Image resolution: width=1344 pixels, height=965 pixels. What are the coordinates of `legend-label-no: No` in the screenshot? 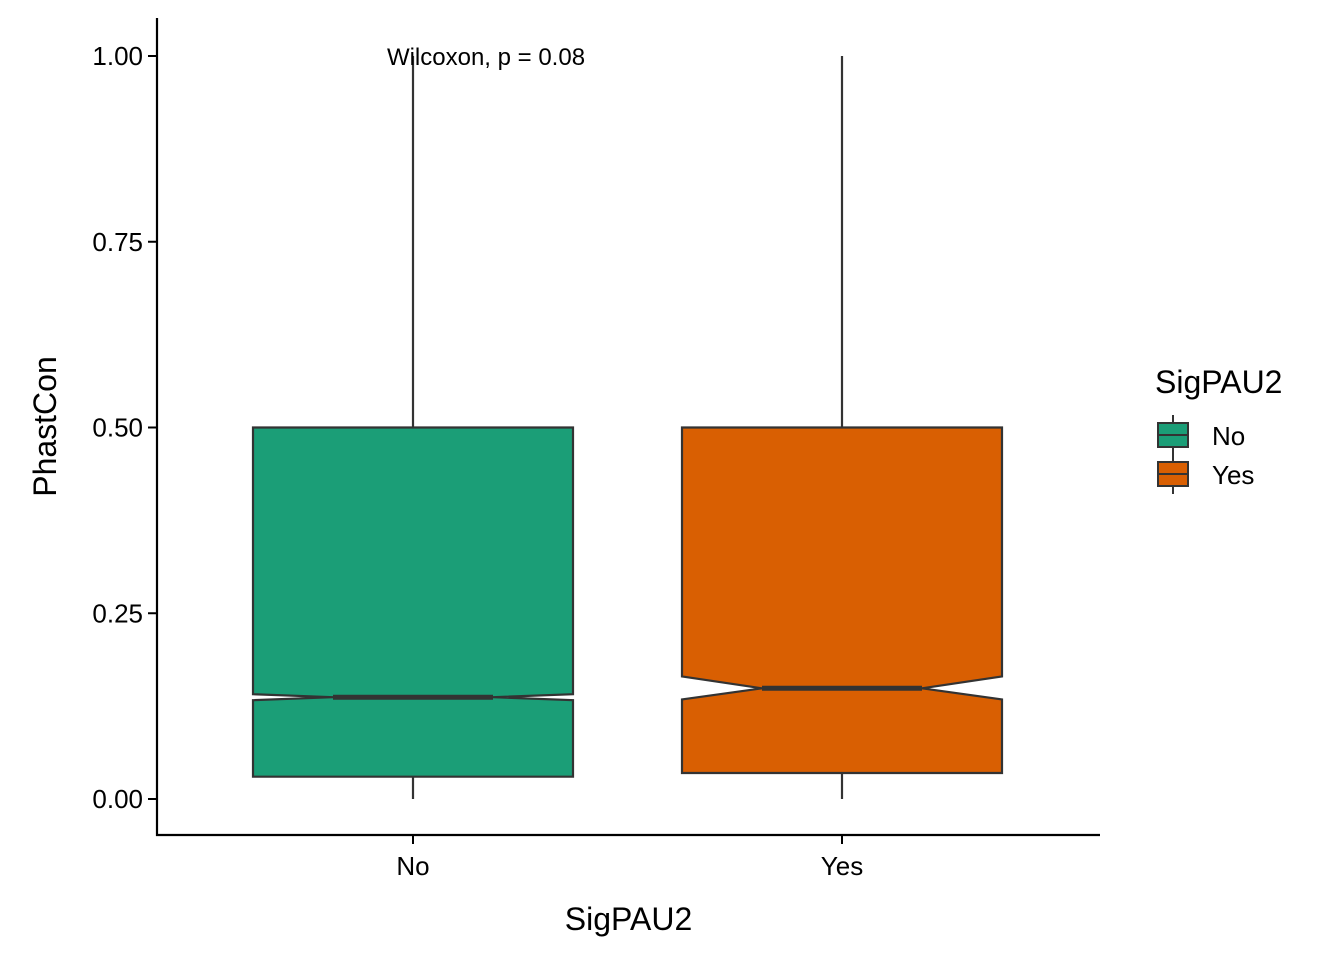 It's located at (1228, 436).